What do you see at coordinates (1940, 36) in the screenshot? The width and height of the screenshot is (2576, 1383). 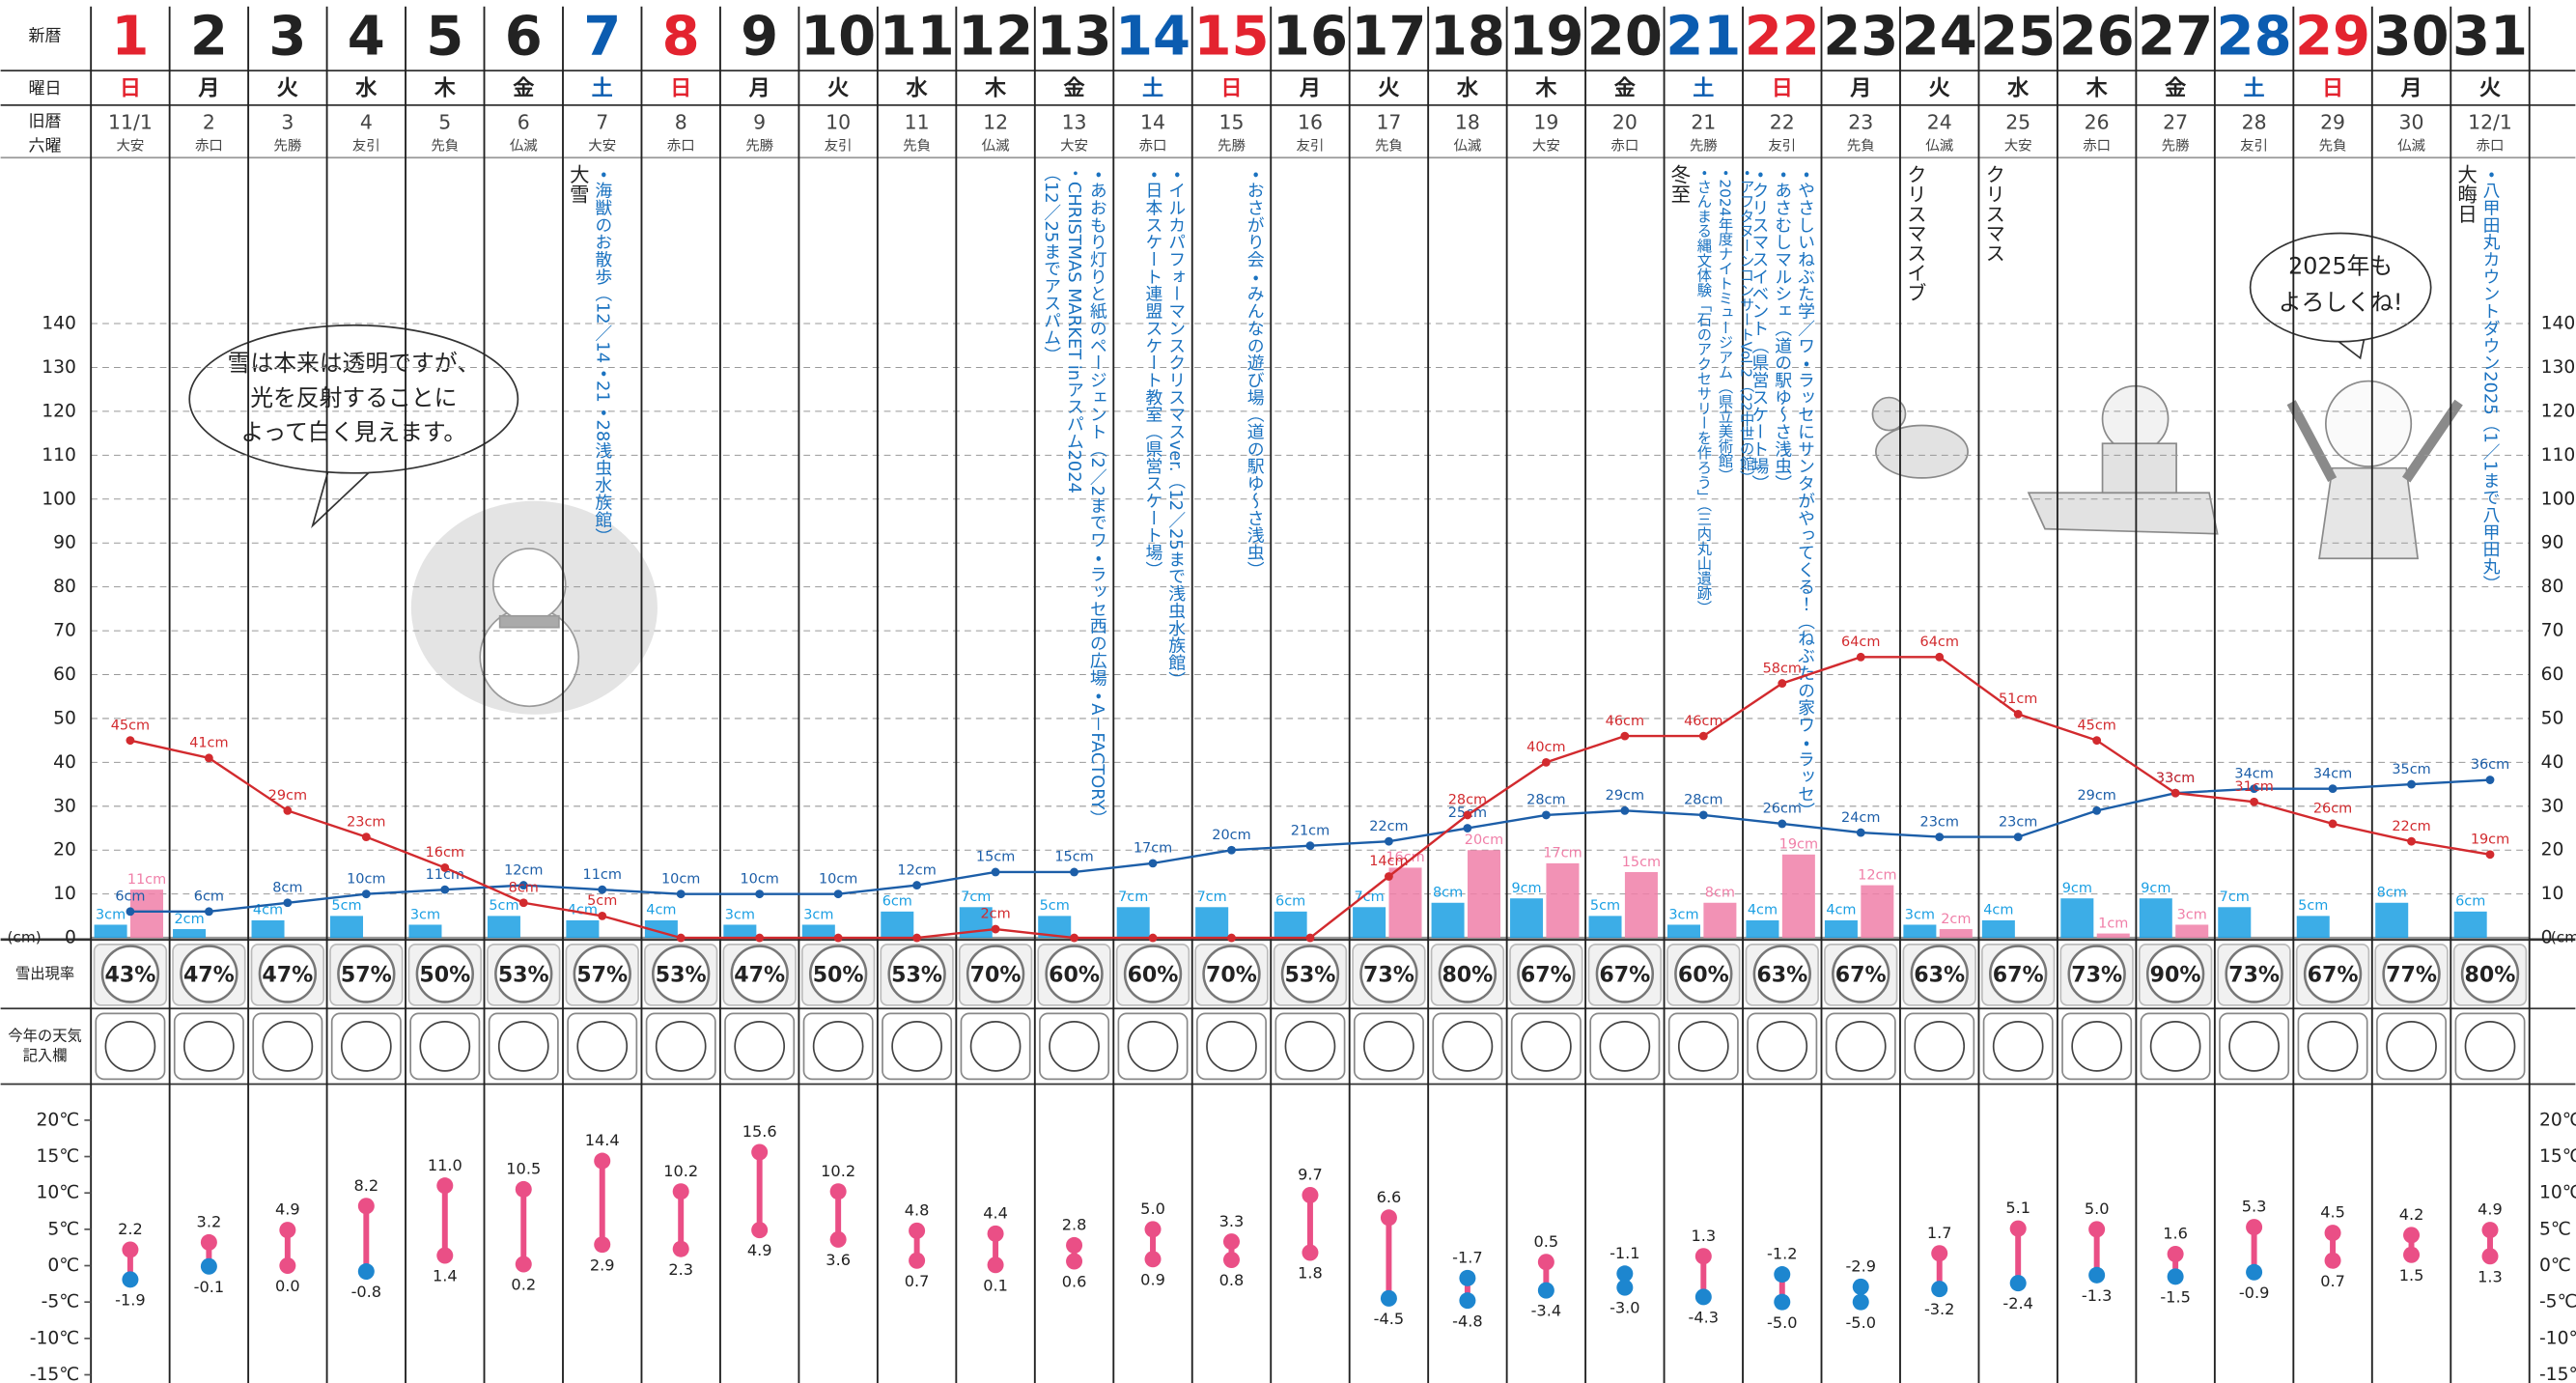 I see `date-number: 24` at bounding box center [1940, 36].